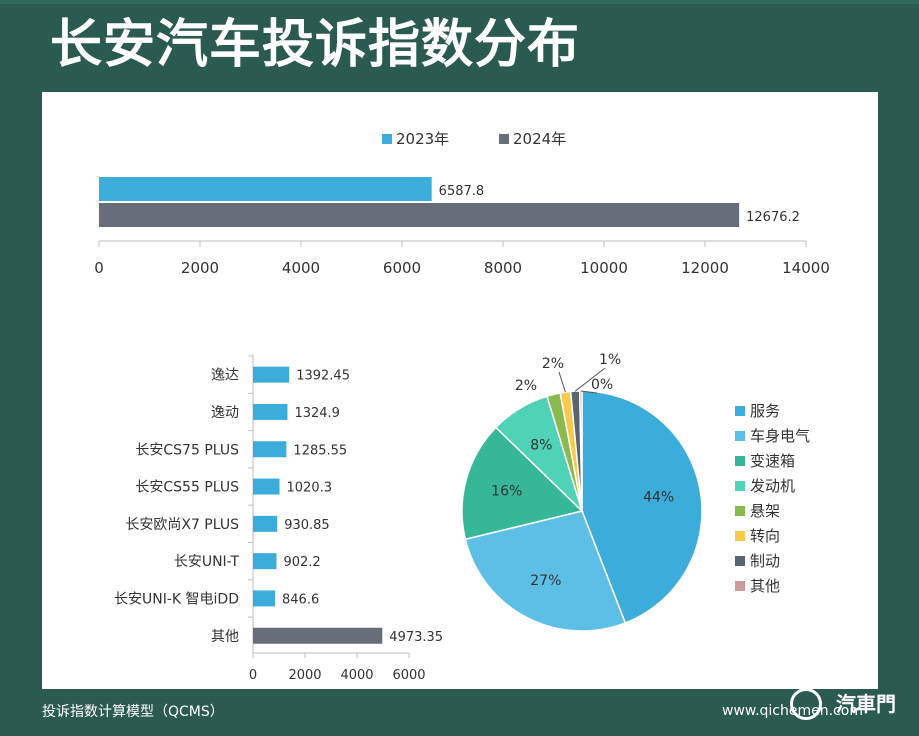 The width and height of the screenshot is (919, 736). Describe the element at coordinates (765, 411) in the screenshot. I see `pie-legend-label-服务: 服务` at that location.